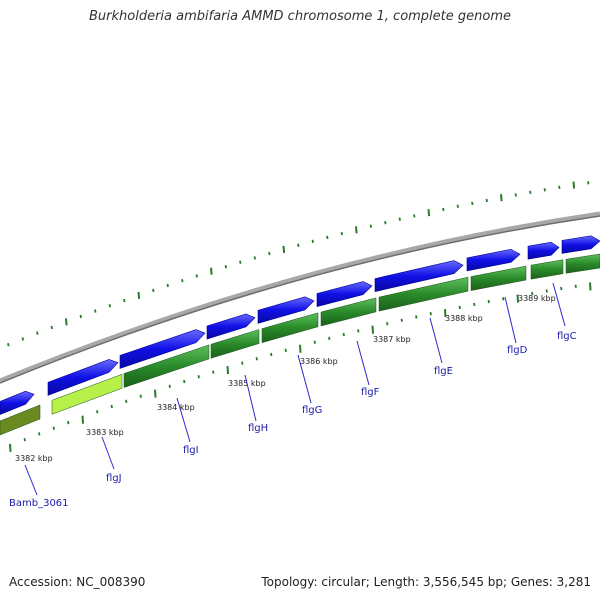  Describe the element at coordinates (567, 336) in the screenshot. I see `gene-label-flgc: flgC` at that location.